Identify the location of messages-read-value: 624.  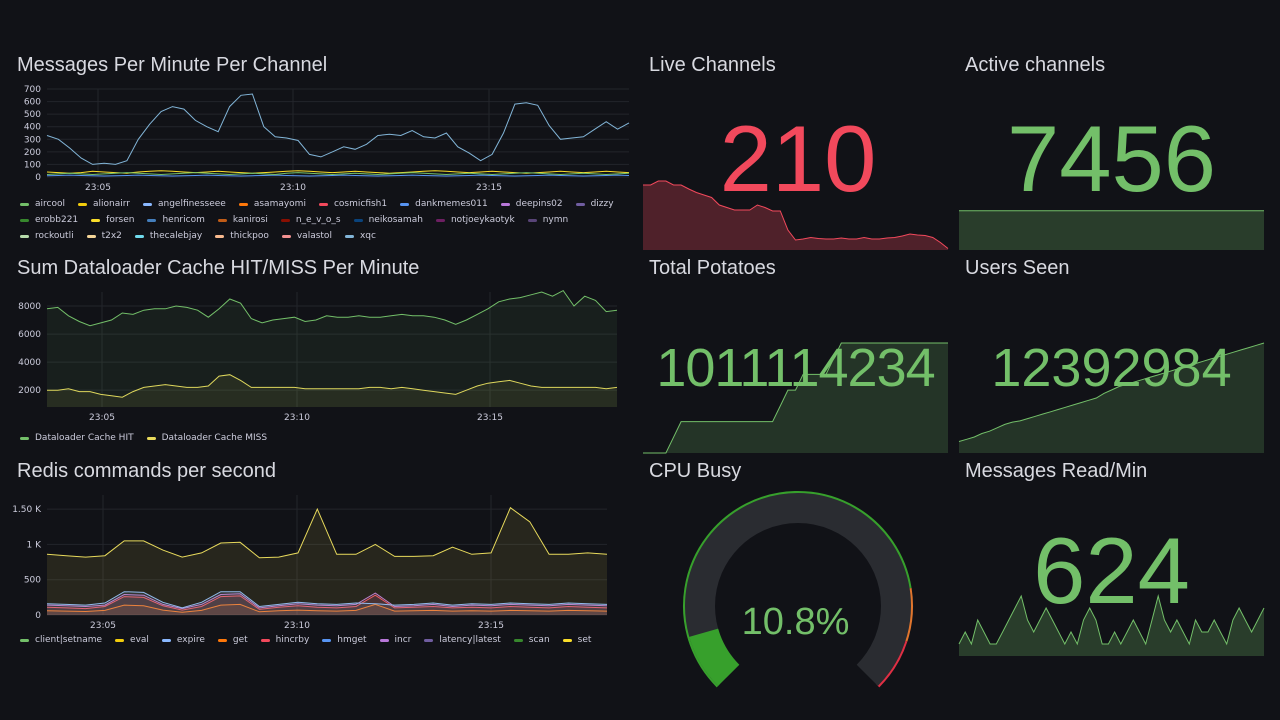
(1111, 570).